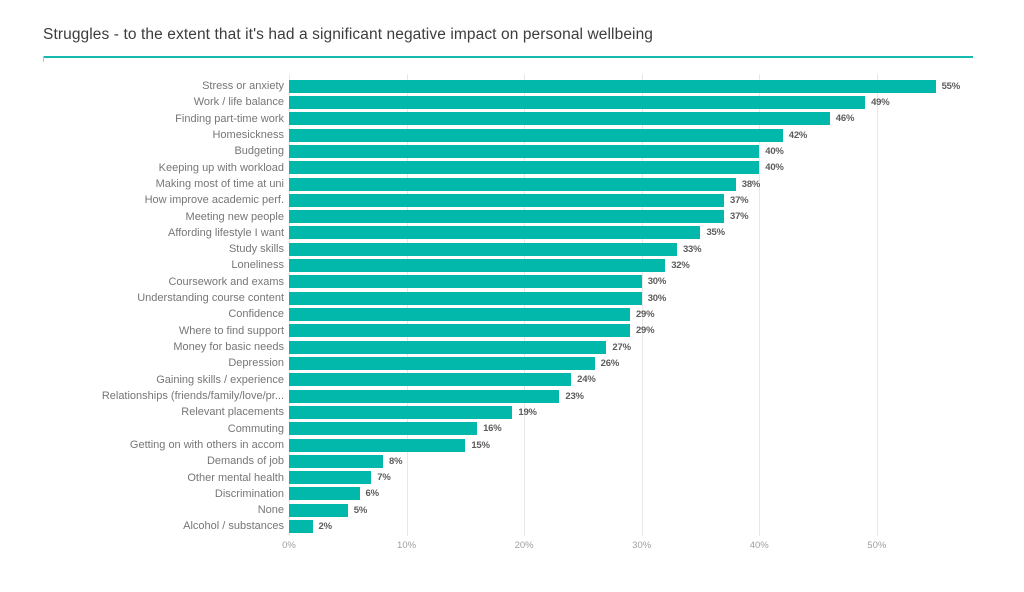 The height and width of the screenshot is (592, 1024). I want to click on bar-row: Discrimination 6%, so click(502, 494).